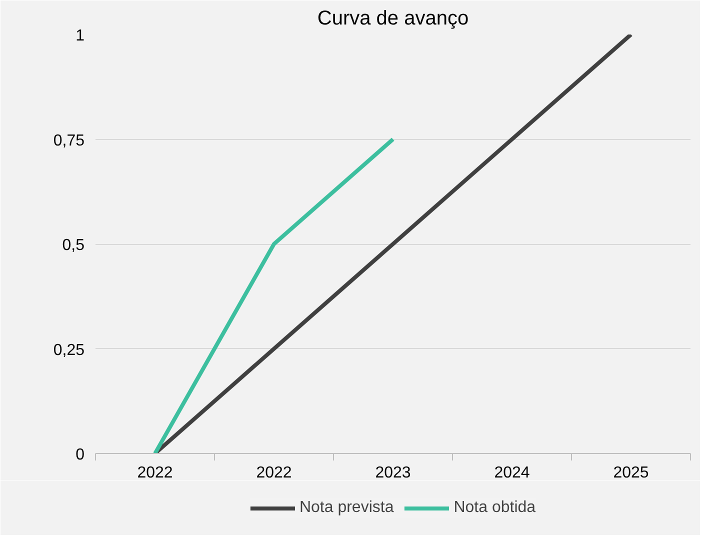 Image resolution: width=704 pixels, height=545 pixels. What do you see at coordinates (73, 245) in the screenshot?
I see `y-tick-label: 0,5` at bounding box center [73, 245].